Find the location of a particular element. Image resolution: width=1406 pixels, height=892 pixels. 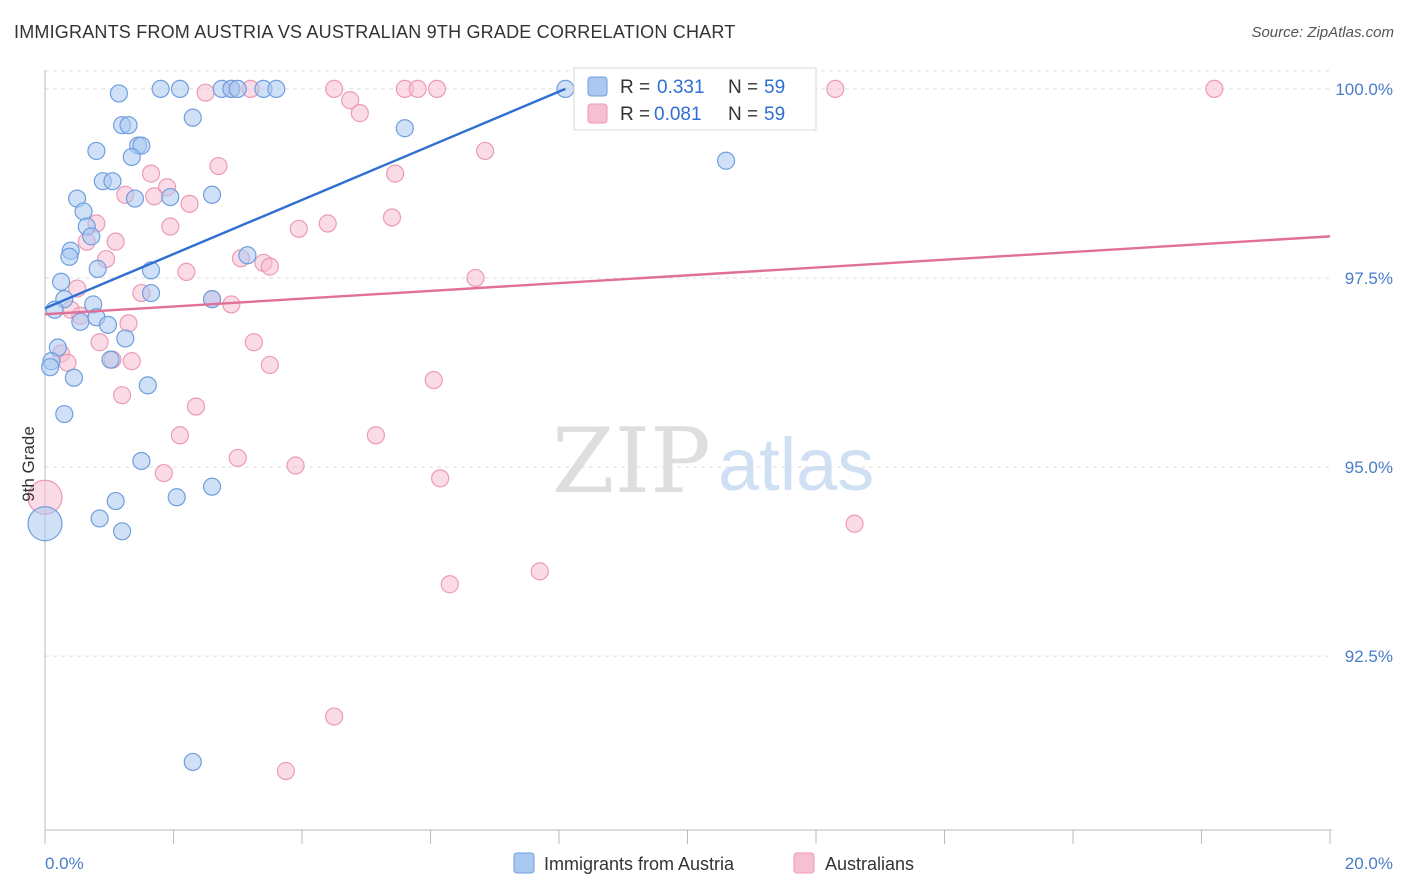

series-legend: Immigrants from Austria Australians is located at coordinates (713, 863).